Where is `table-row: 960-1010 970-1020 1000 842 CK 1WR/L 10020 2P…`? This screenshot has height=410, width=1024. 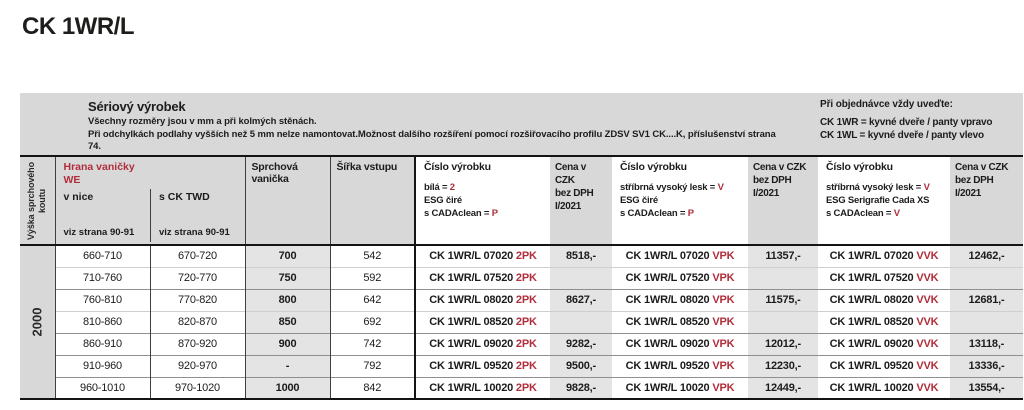
table-row: 960-1010 970-1020 1000 842 CK 1WR/L 10020 2P… is located at coordinates (521, 387).